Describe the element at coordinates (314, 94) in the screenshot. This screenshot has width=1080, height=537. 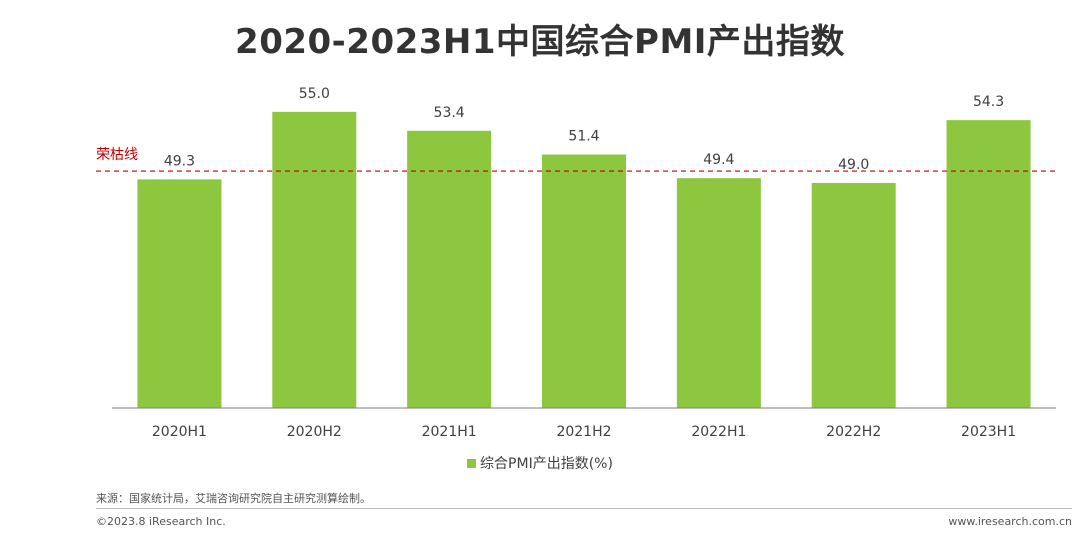
I see `data-label-2020H2: 55.0` at that location.